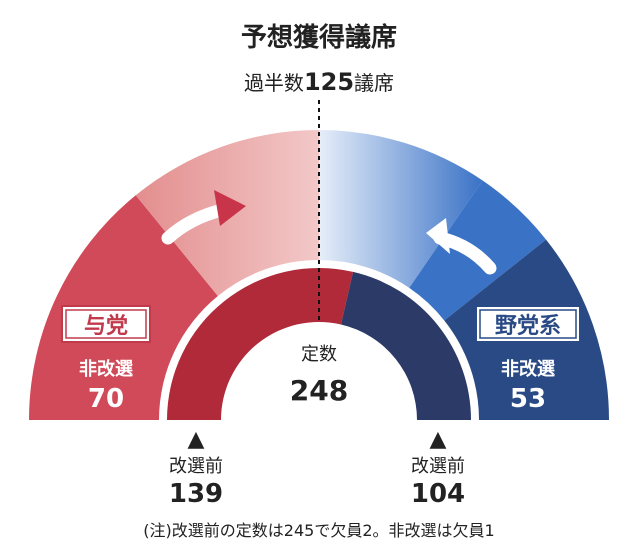  Describe the element at coordinates (319, 354) in the screenshot. I see `total-label: 定数` at that location.